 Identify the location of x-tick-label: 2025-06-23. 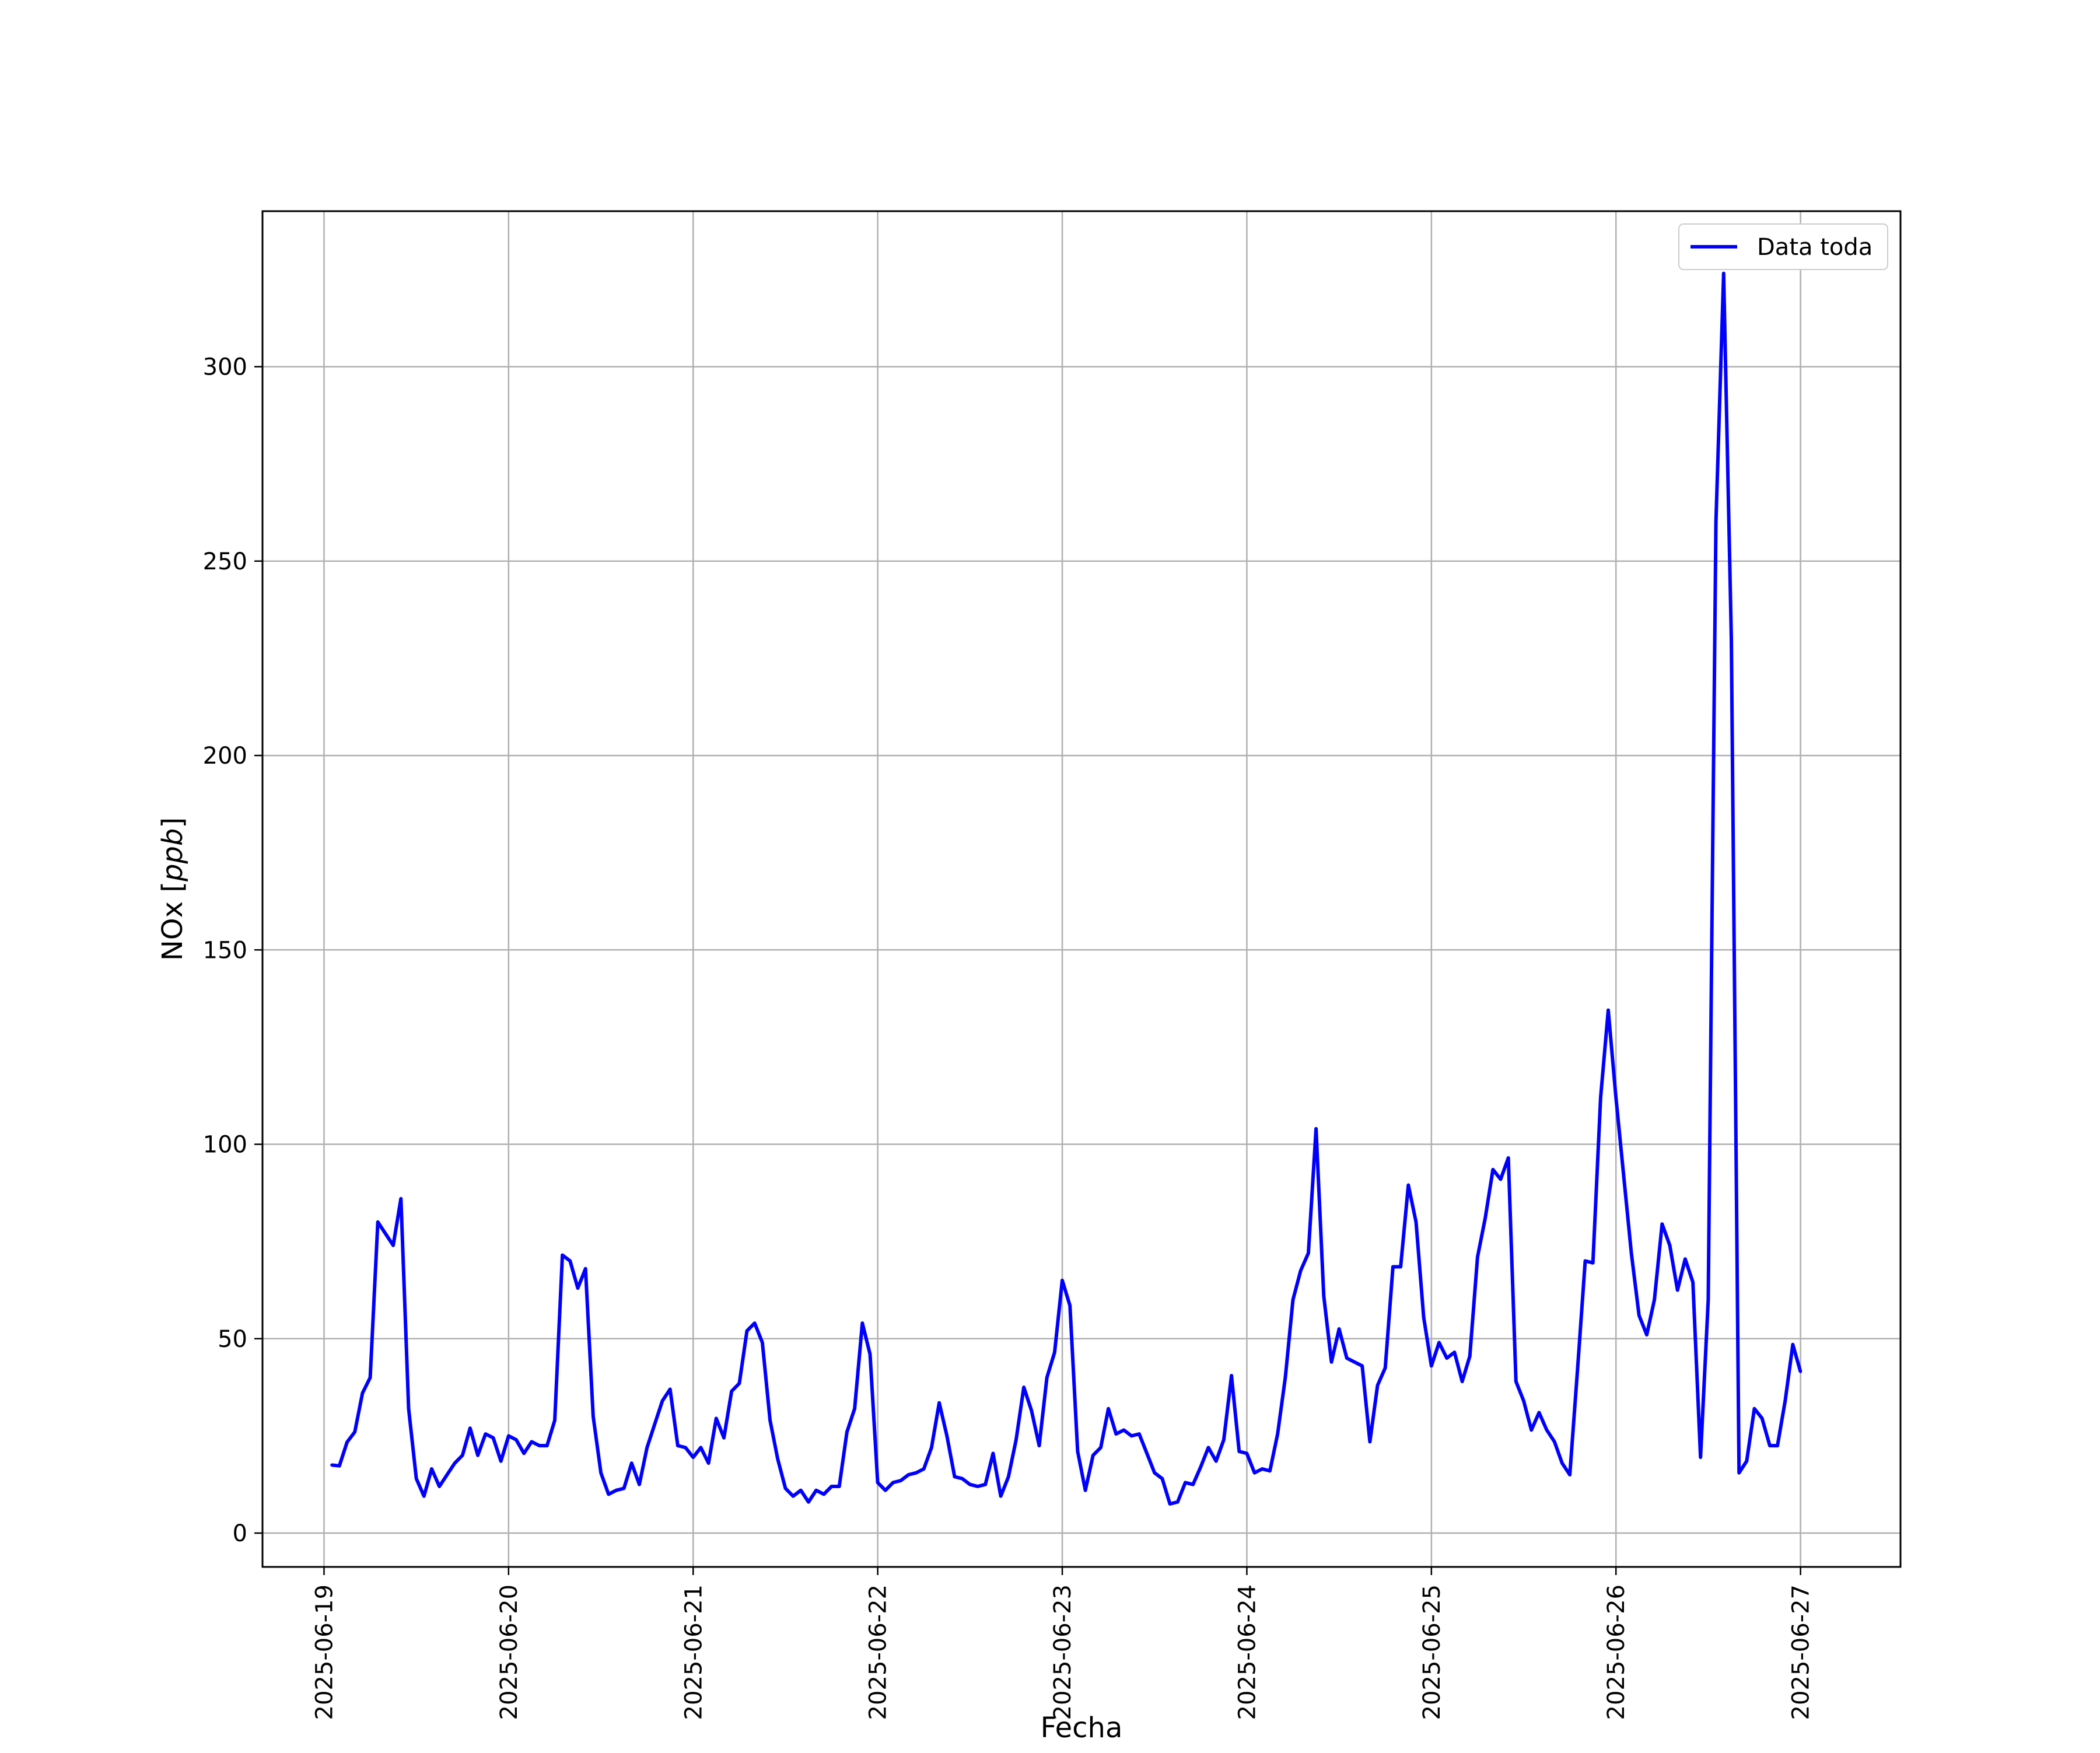
(1062, 1652).